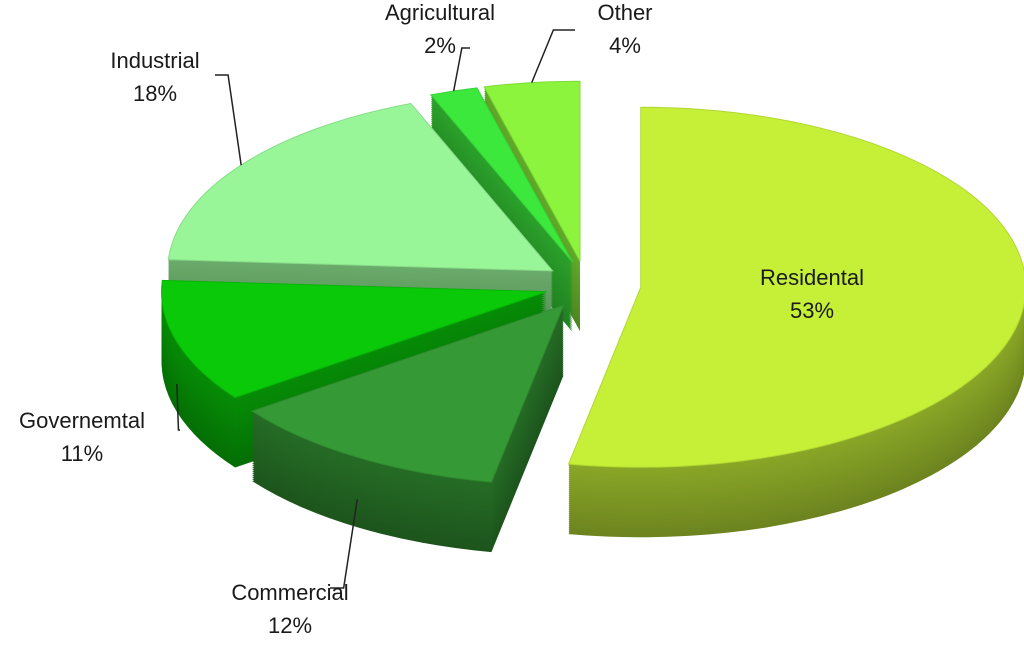 This screenshot has width=1024, height=655. I want to click on slice-label: Commercial, so click(289, 592).